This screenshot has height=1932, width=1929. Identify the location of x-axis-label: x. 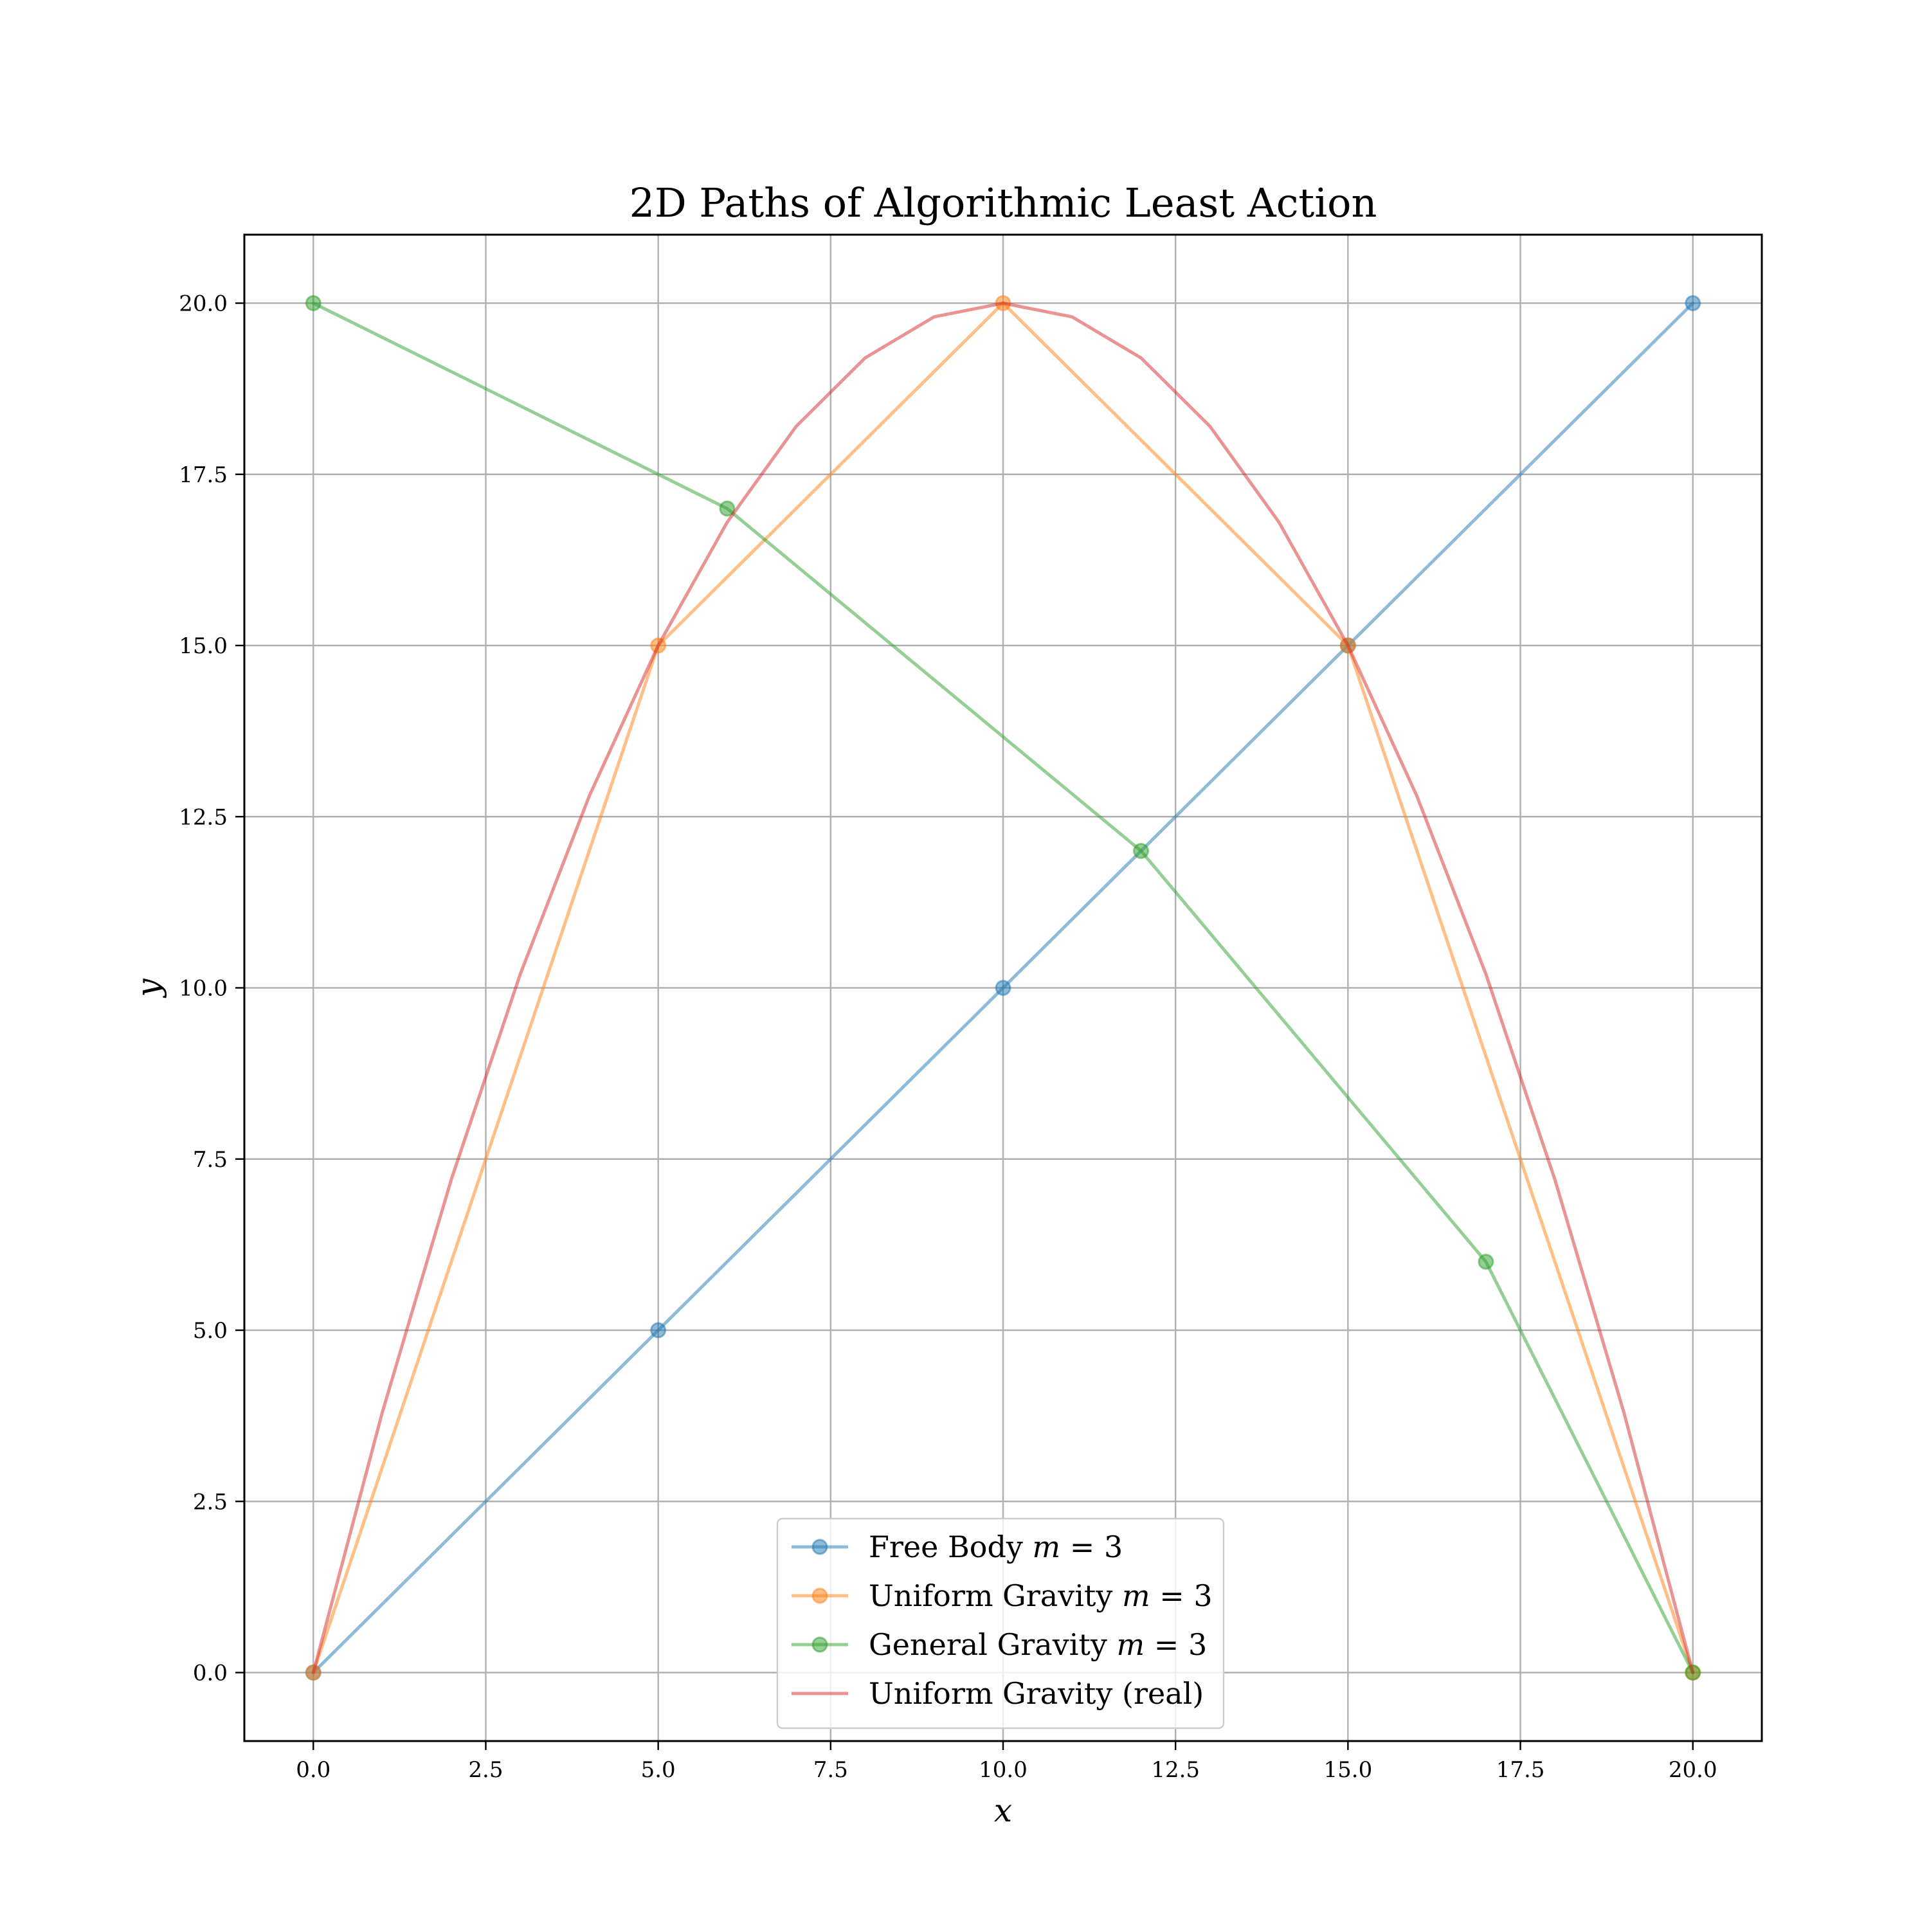
(1003, 1810).